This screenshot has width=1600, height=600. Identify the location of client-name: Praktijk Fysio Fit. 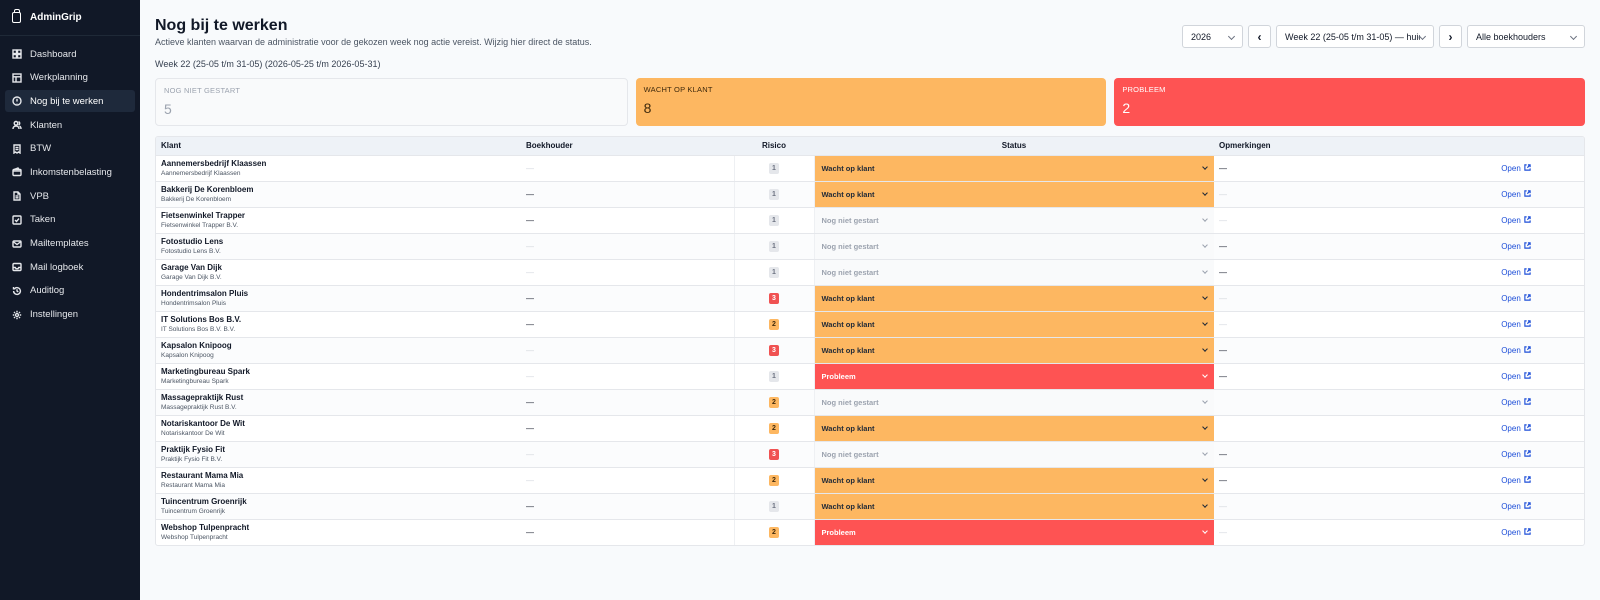
(193, 449).